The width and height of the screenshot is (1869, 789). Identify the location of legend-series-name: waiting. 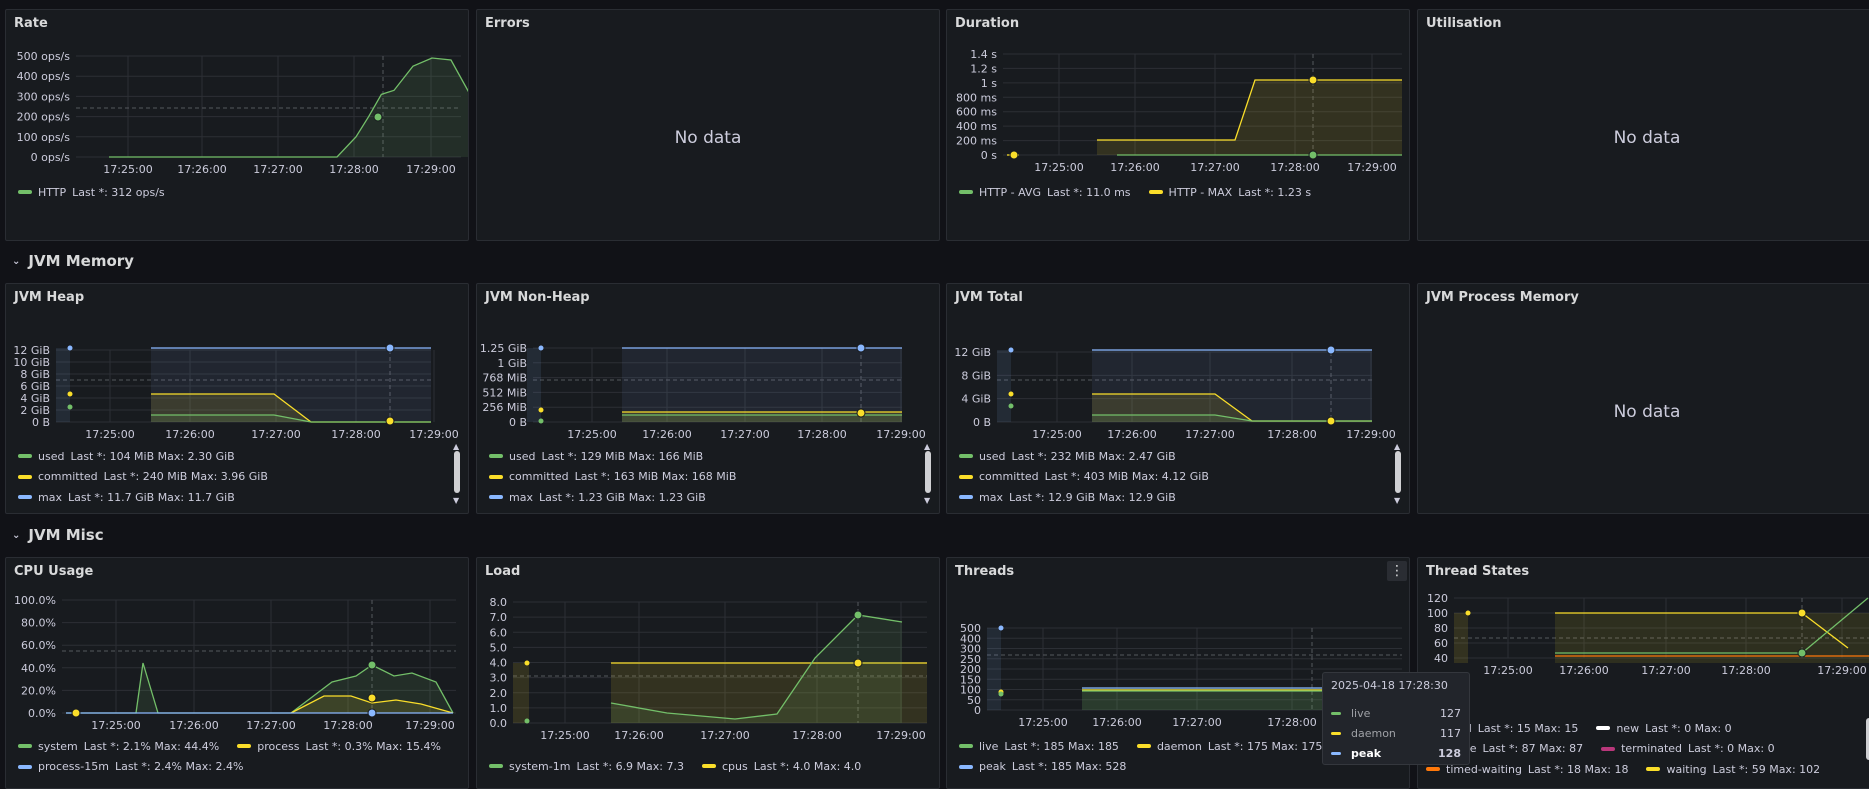
(1686, 769).